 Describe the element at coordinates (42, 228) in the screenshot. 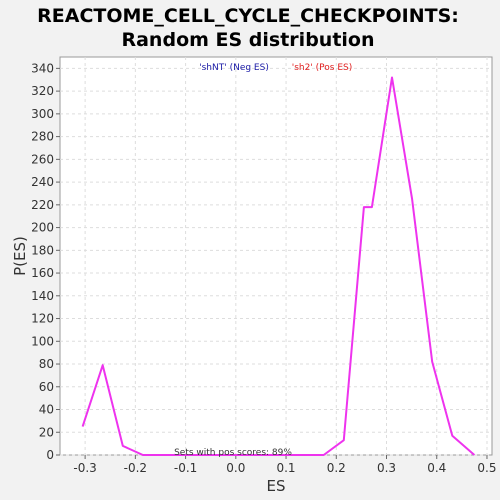

I see `y-tick-label: 200` at that location.